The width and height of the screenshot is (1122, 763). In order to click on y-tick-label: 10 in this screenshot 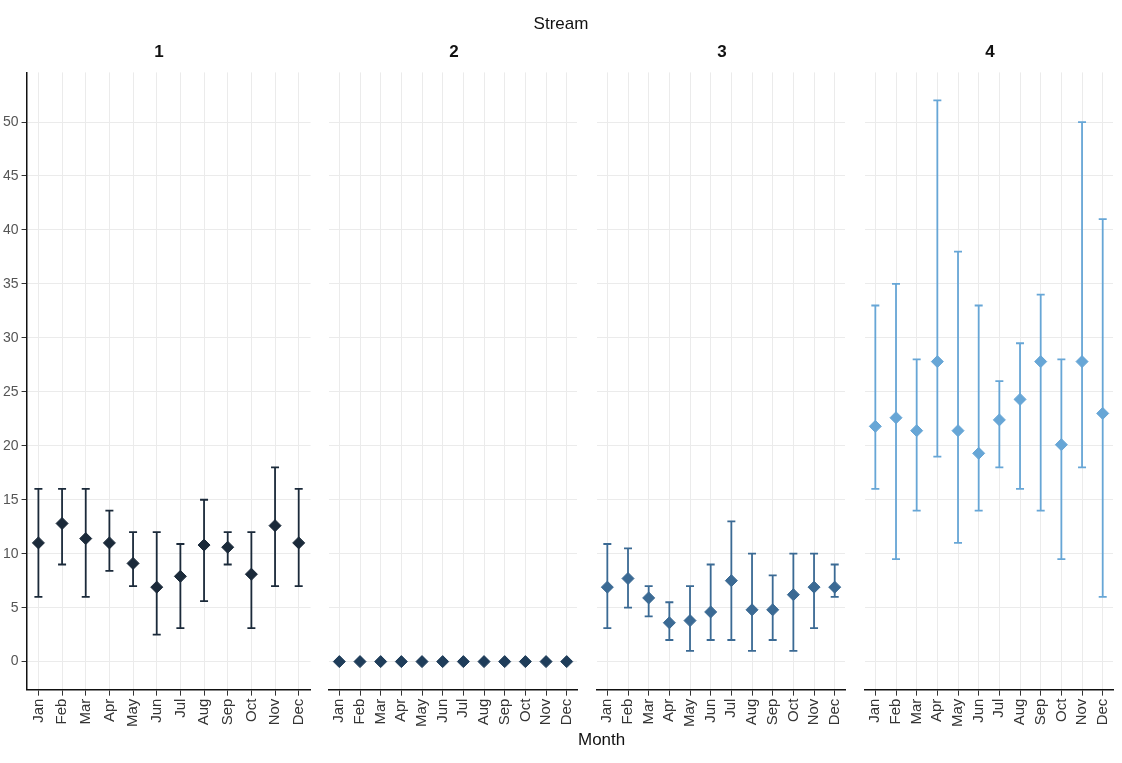, I will do `click(10, 552)`.